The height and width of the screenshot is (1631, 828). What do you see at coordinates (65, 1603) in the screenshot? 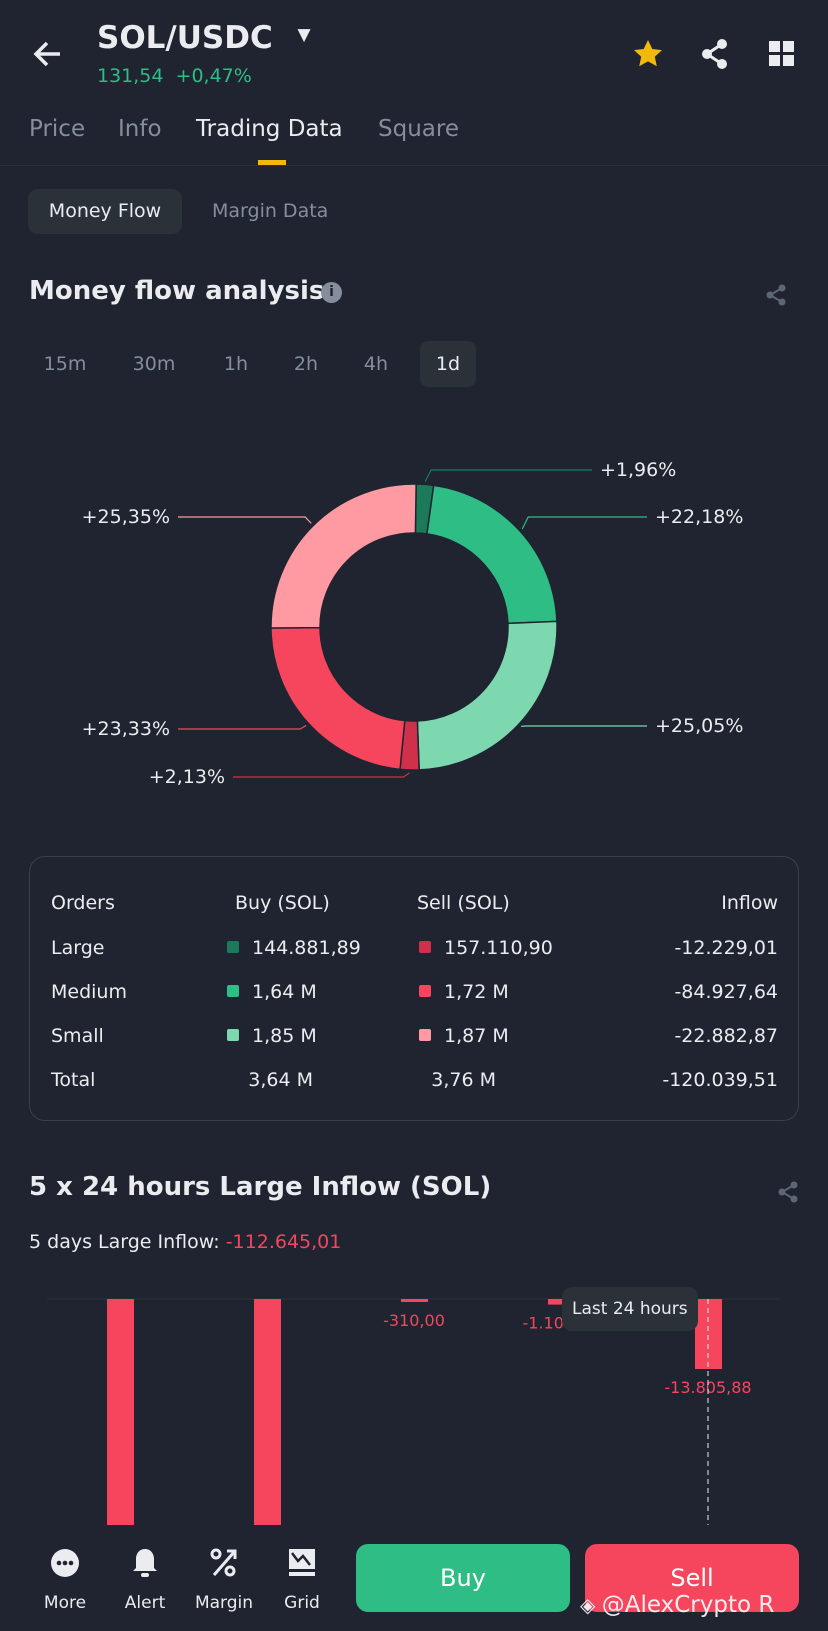
I see `nav-more-label: More` at bounding box center [65, 1603].